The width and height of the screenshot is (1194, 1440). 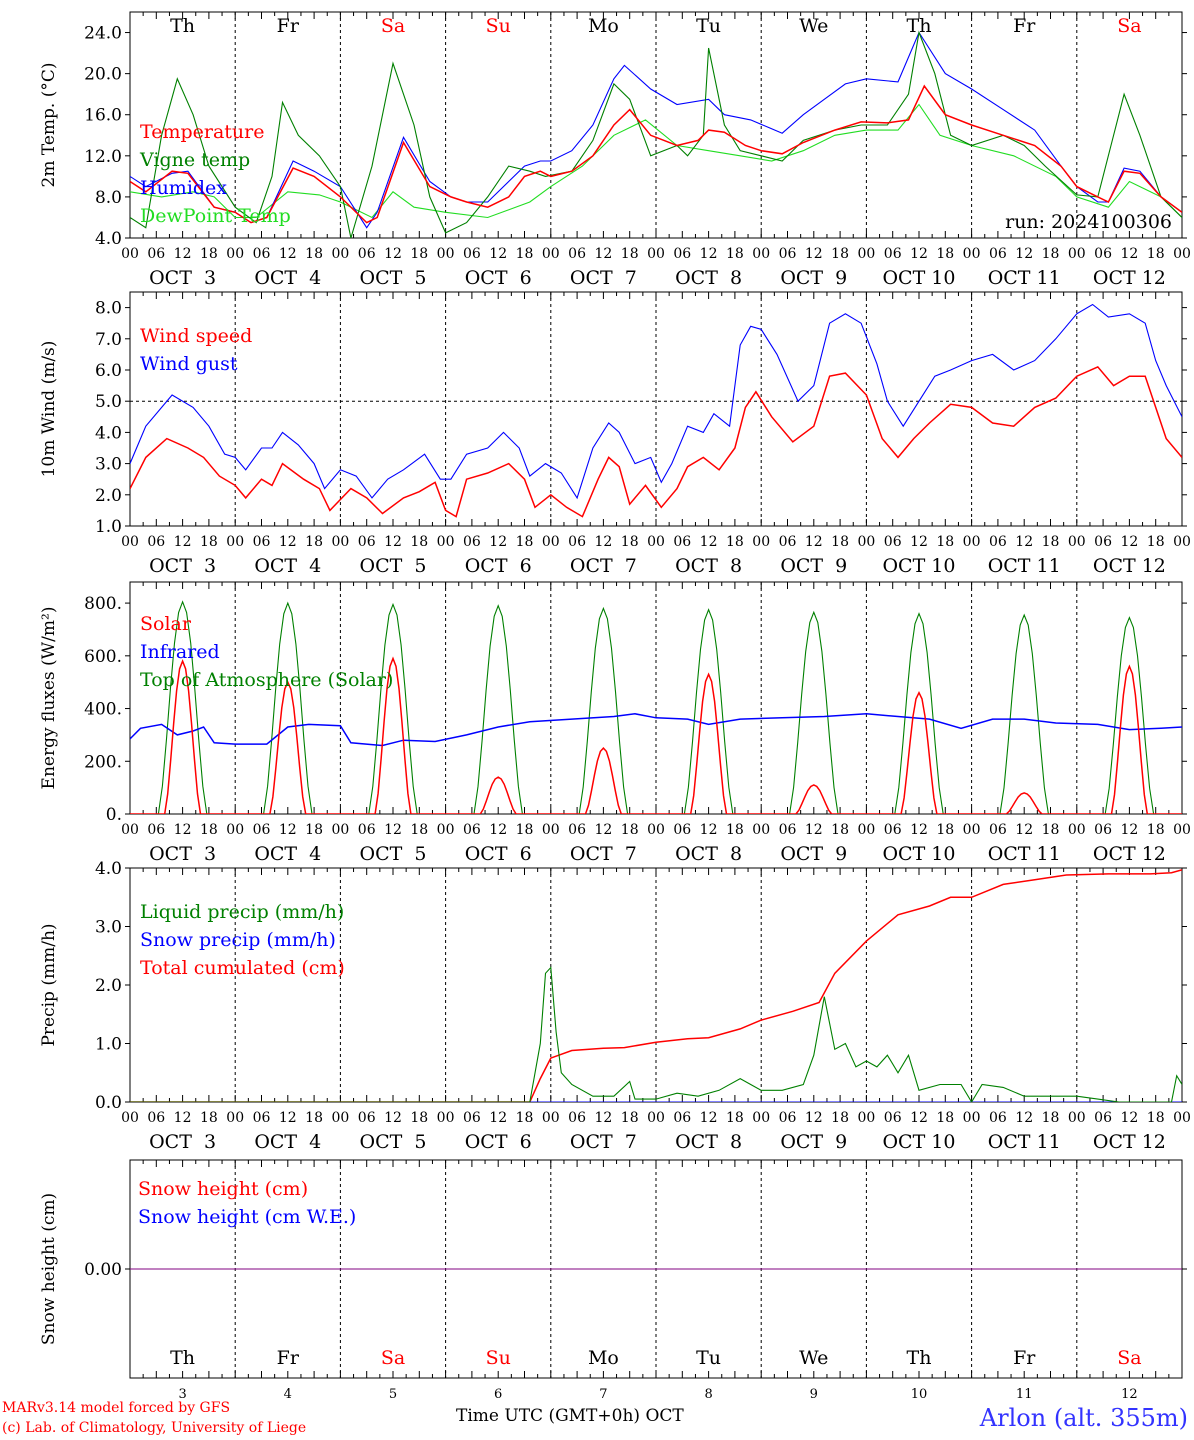 I want to click on bottom-axis-month: OCT, so click(x=664, y=1416).